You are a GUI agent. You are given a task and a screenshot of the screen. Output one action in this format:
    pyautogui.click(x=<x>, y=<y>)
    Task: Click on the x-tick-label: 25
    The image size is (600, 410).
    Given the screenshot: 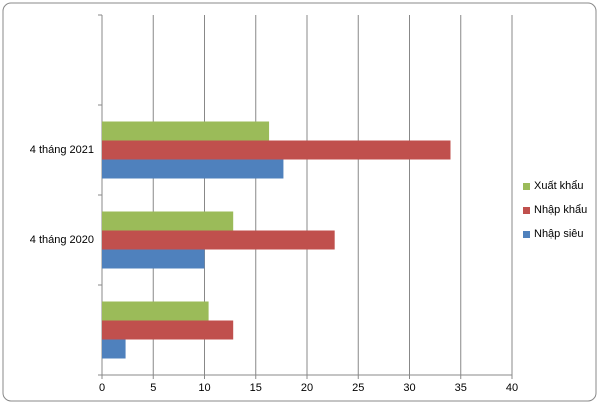 What is the action you would take?
    pyautogui.click(x=358, y=388)
    